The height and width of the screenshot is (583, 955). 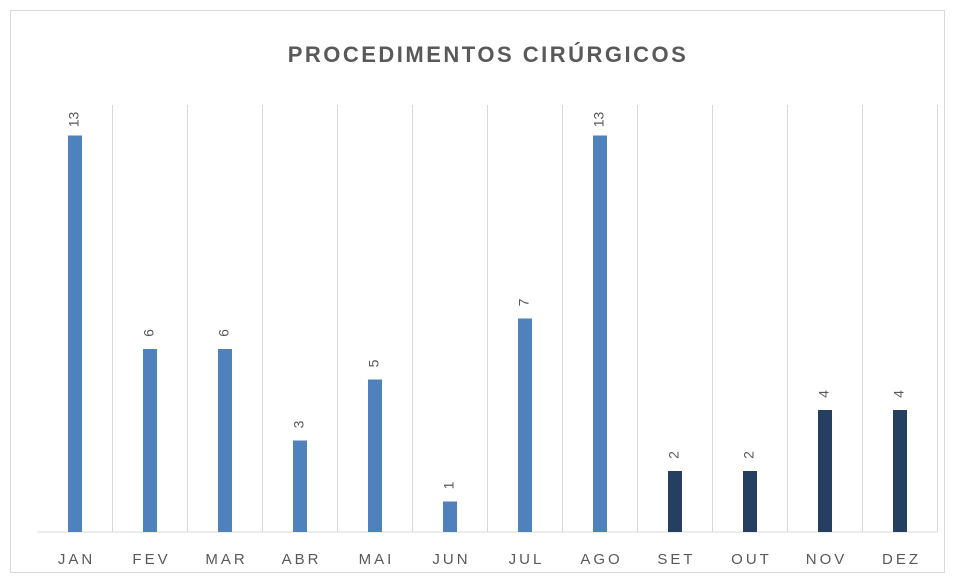 What do you see at coordinates (488, 54) in the screenshot?
I see `chart-title: PROCEDIMENTOS CIRÚRGICOS` at bounding box center [488, 54].